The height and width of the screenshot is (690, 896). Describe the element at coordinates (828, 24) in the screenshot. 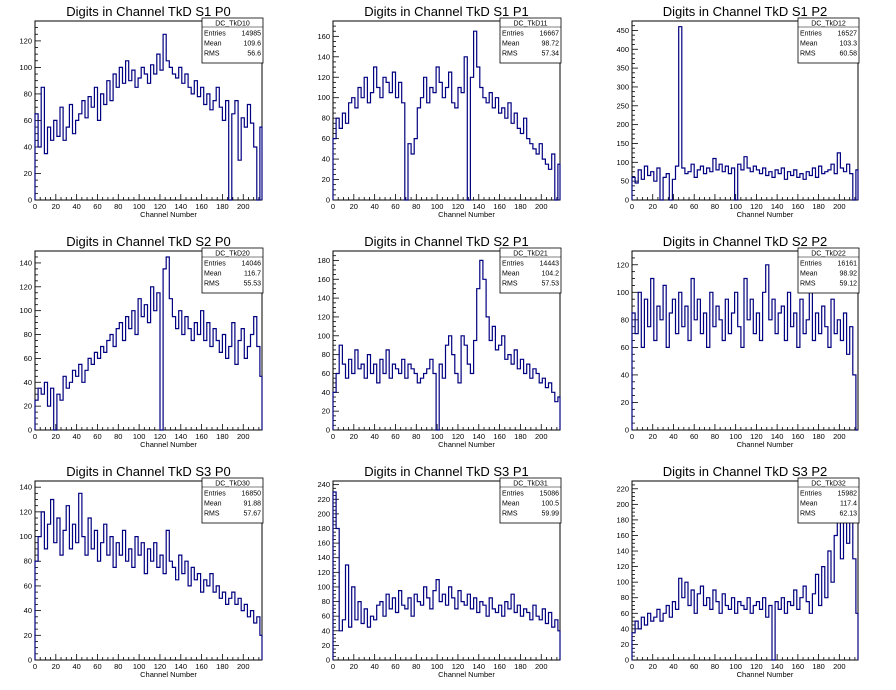

I see `stats-name: DC_TkD12` at that location.